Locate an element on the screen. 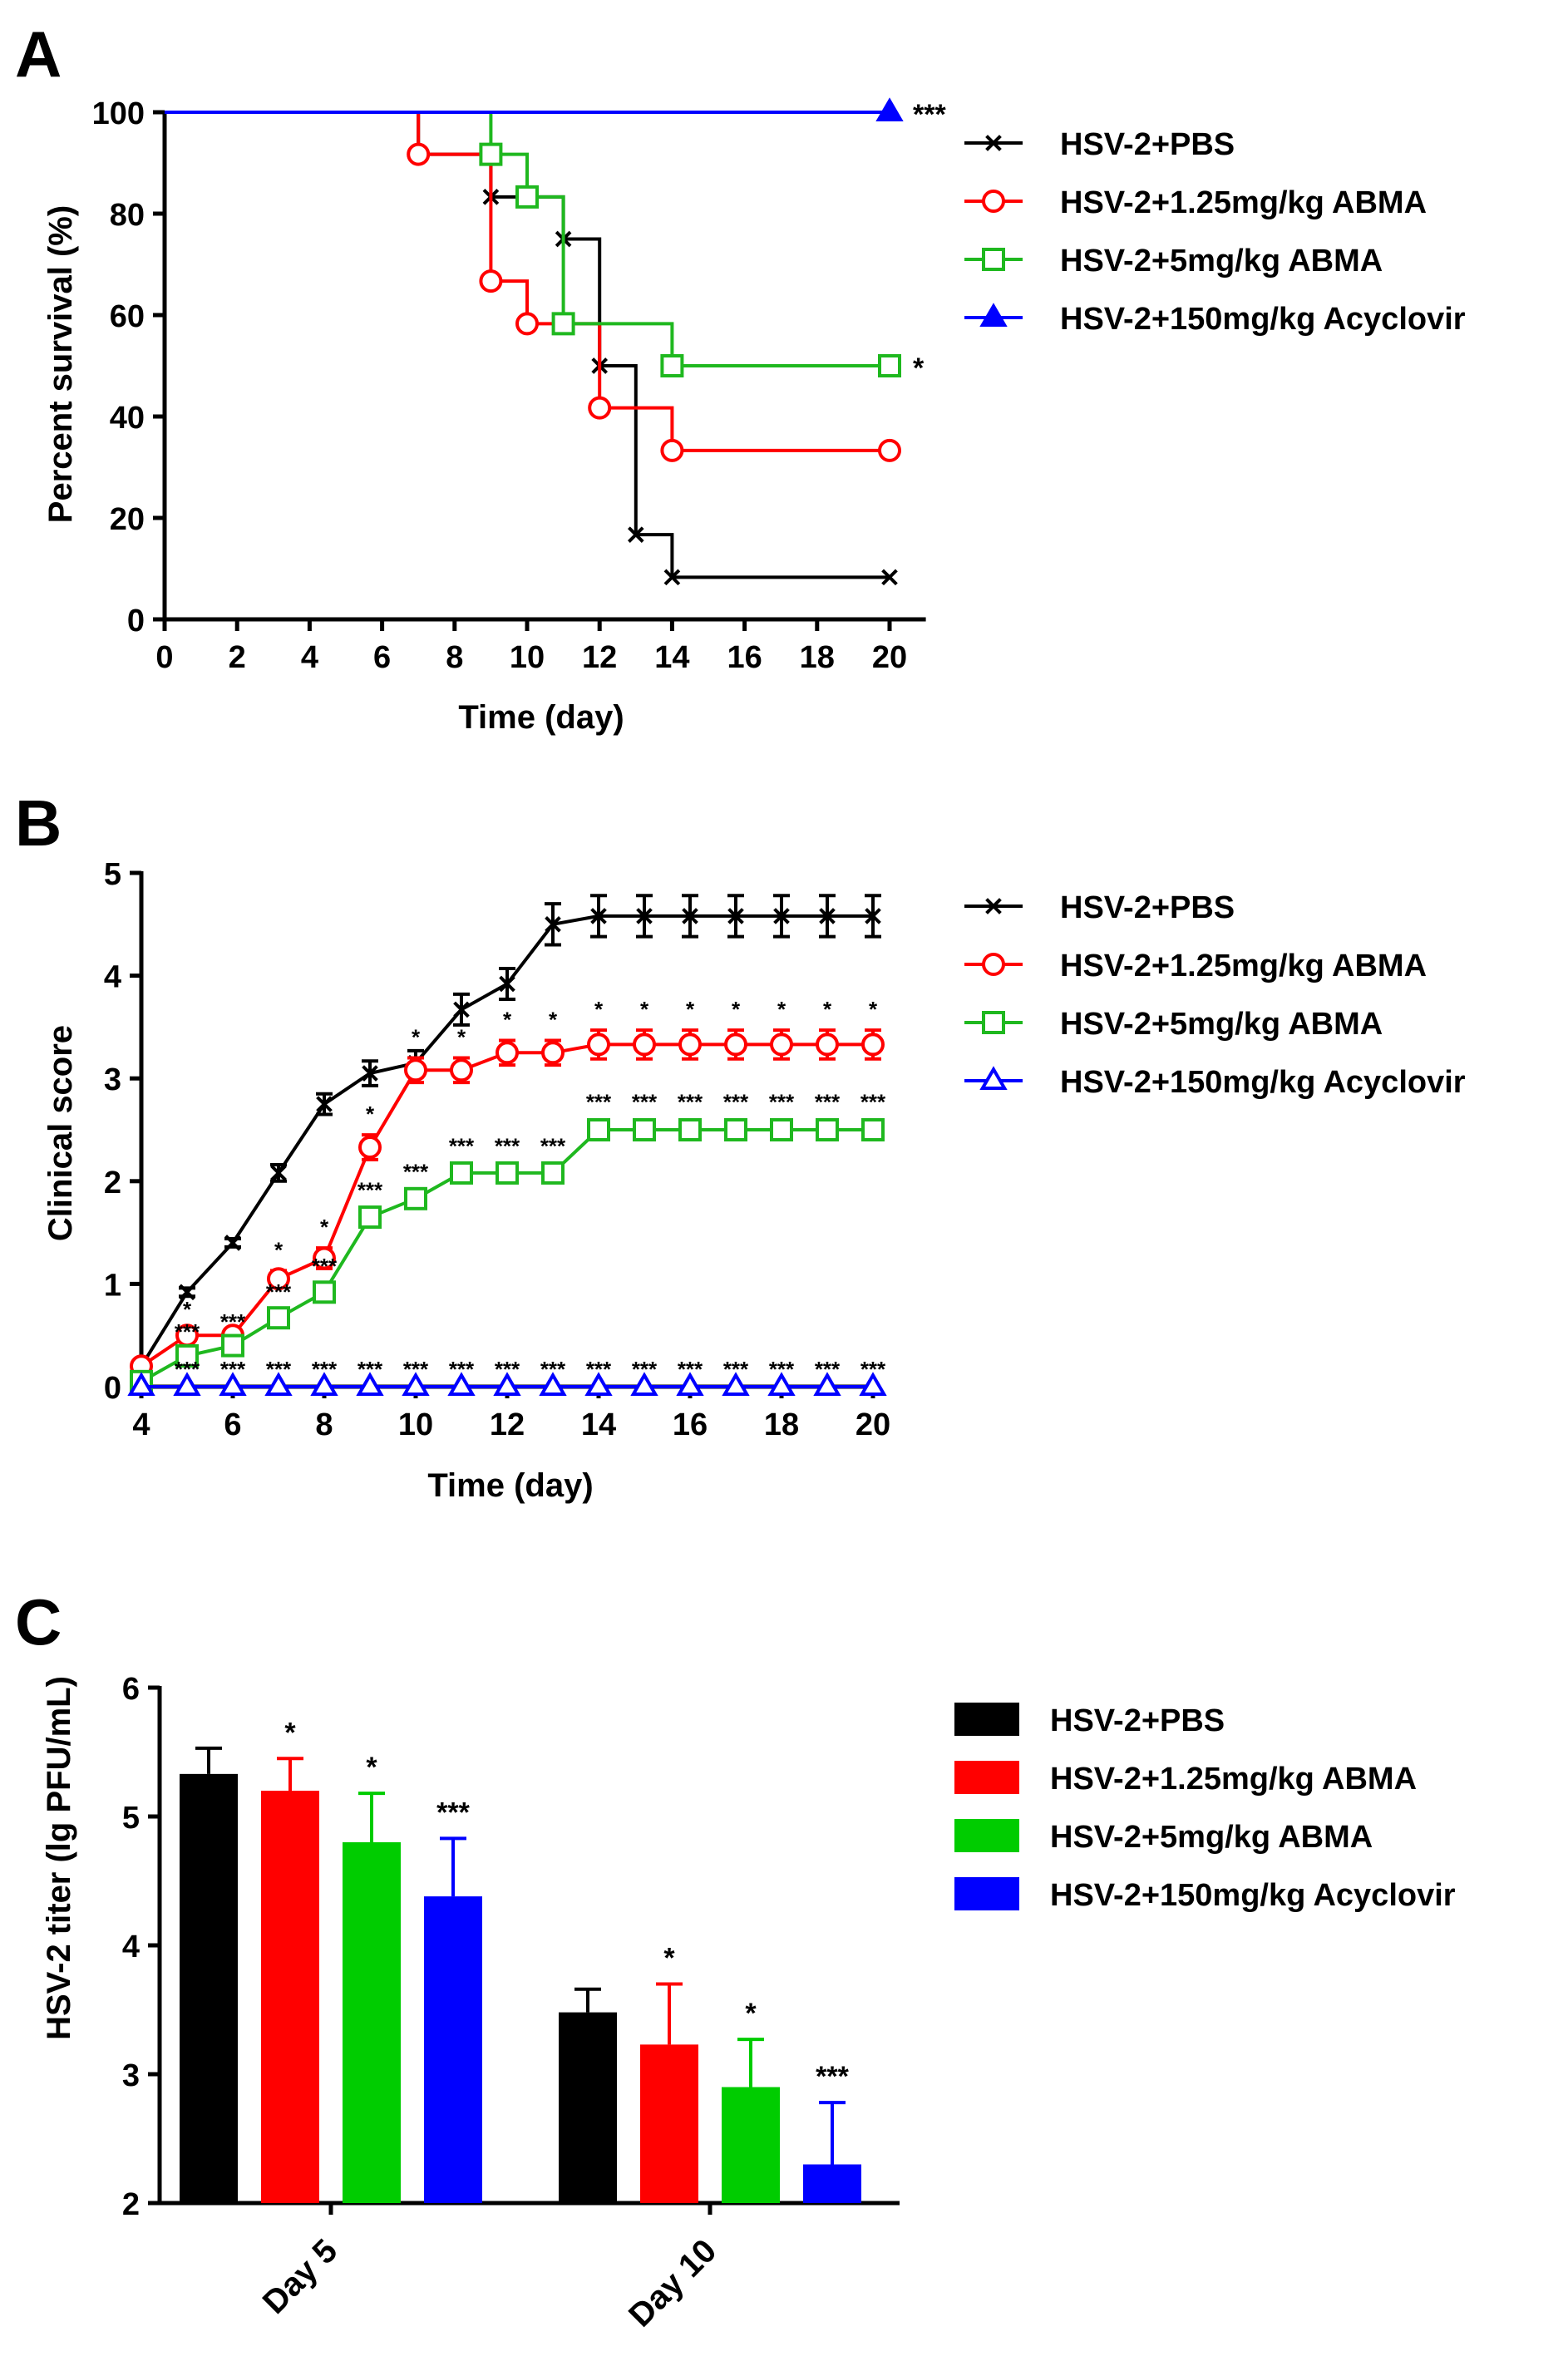 The image size is (1568, 2366). panel-b-significance-2-10: *** is located at coordinates (599, 1101).